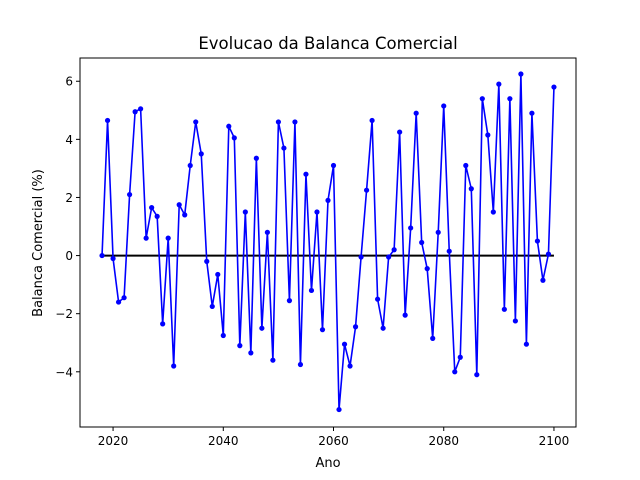 The height and width of the screenshot is (480, 640). Describe the element at coordinates (327, 43) in the screenshot. I see `chart-title: Evolucao da Balanca Comercial` at that location.